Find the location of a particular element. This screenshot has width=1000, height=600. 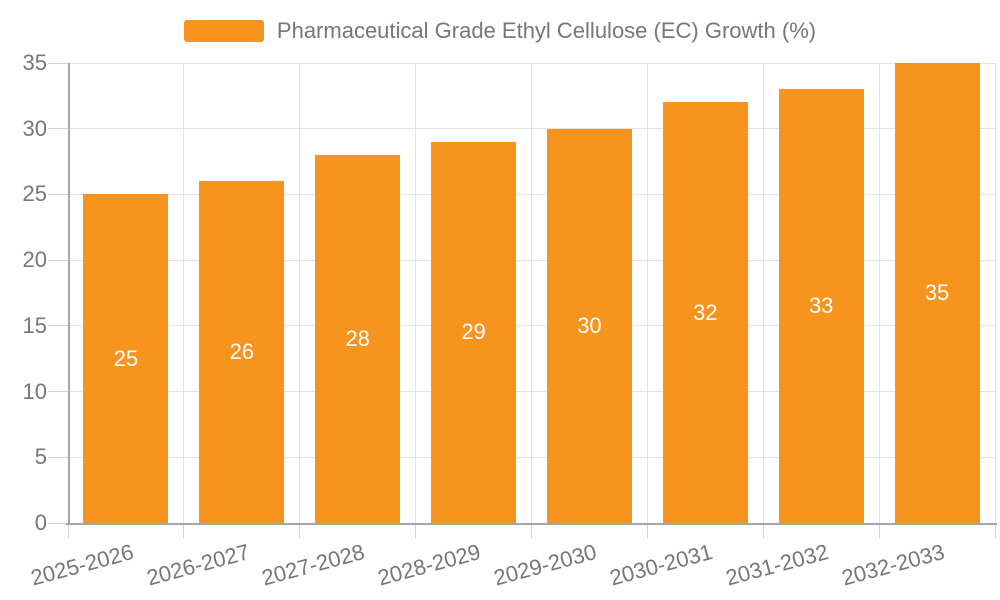

bar-2032-2033: 35 is located at coordinates (937, 293).